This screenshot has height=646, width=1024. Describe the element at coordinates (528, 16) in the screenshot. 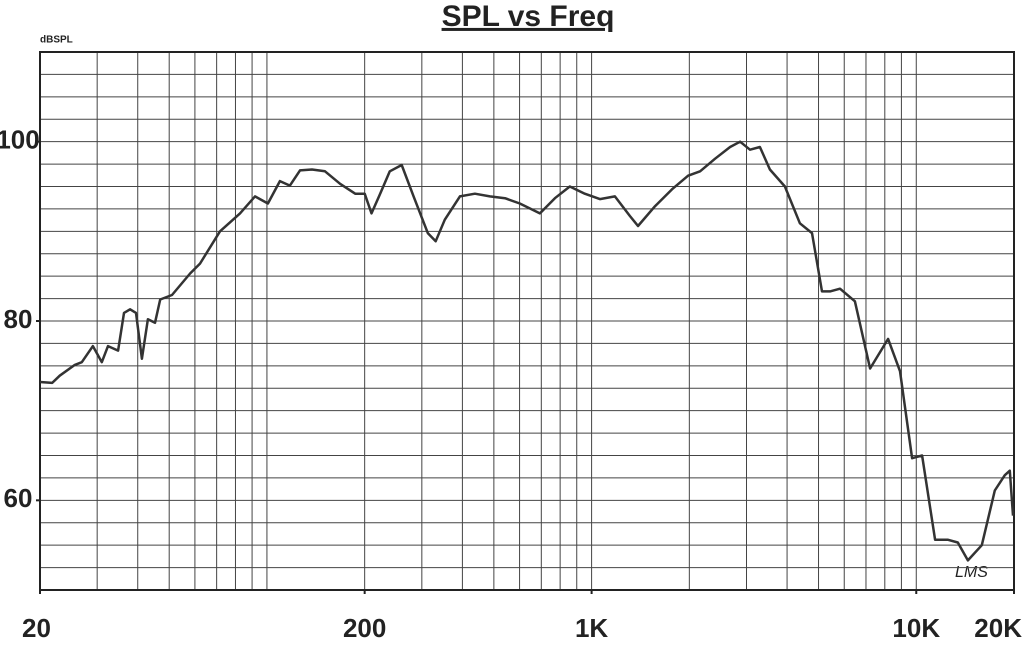

I see `chart-title: SPL vs Freq` at that location.